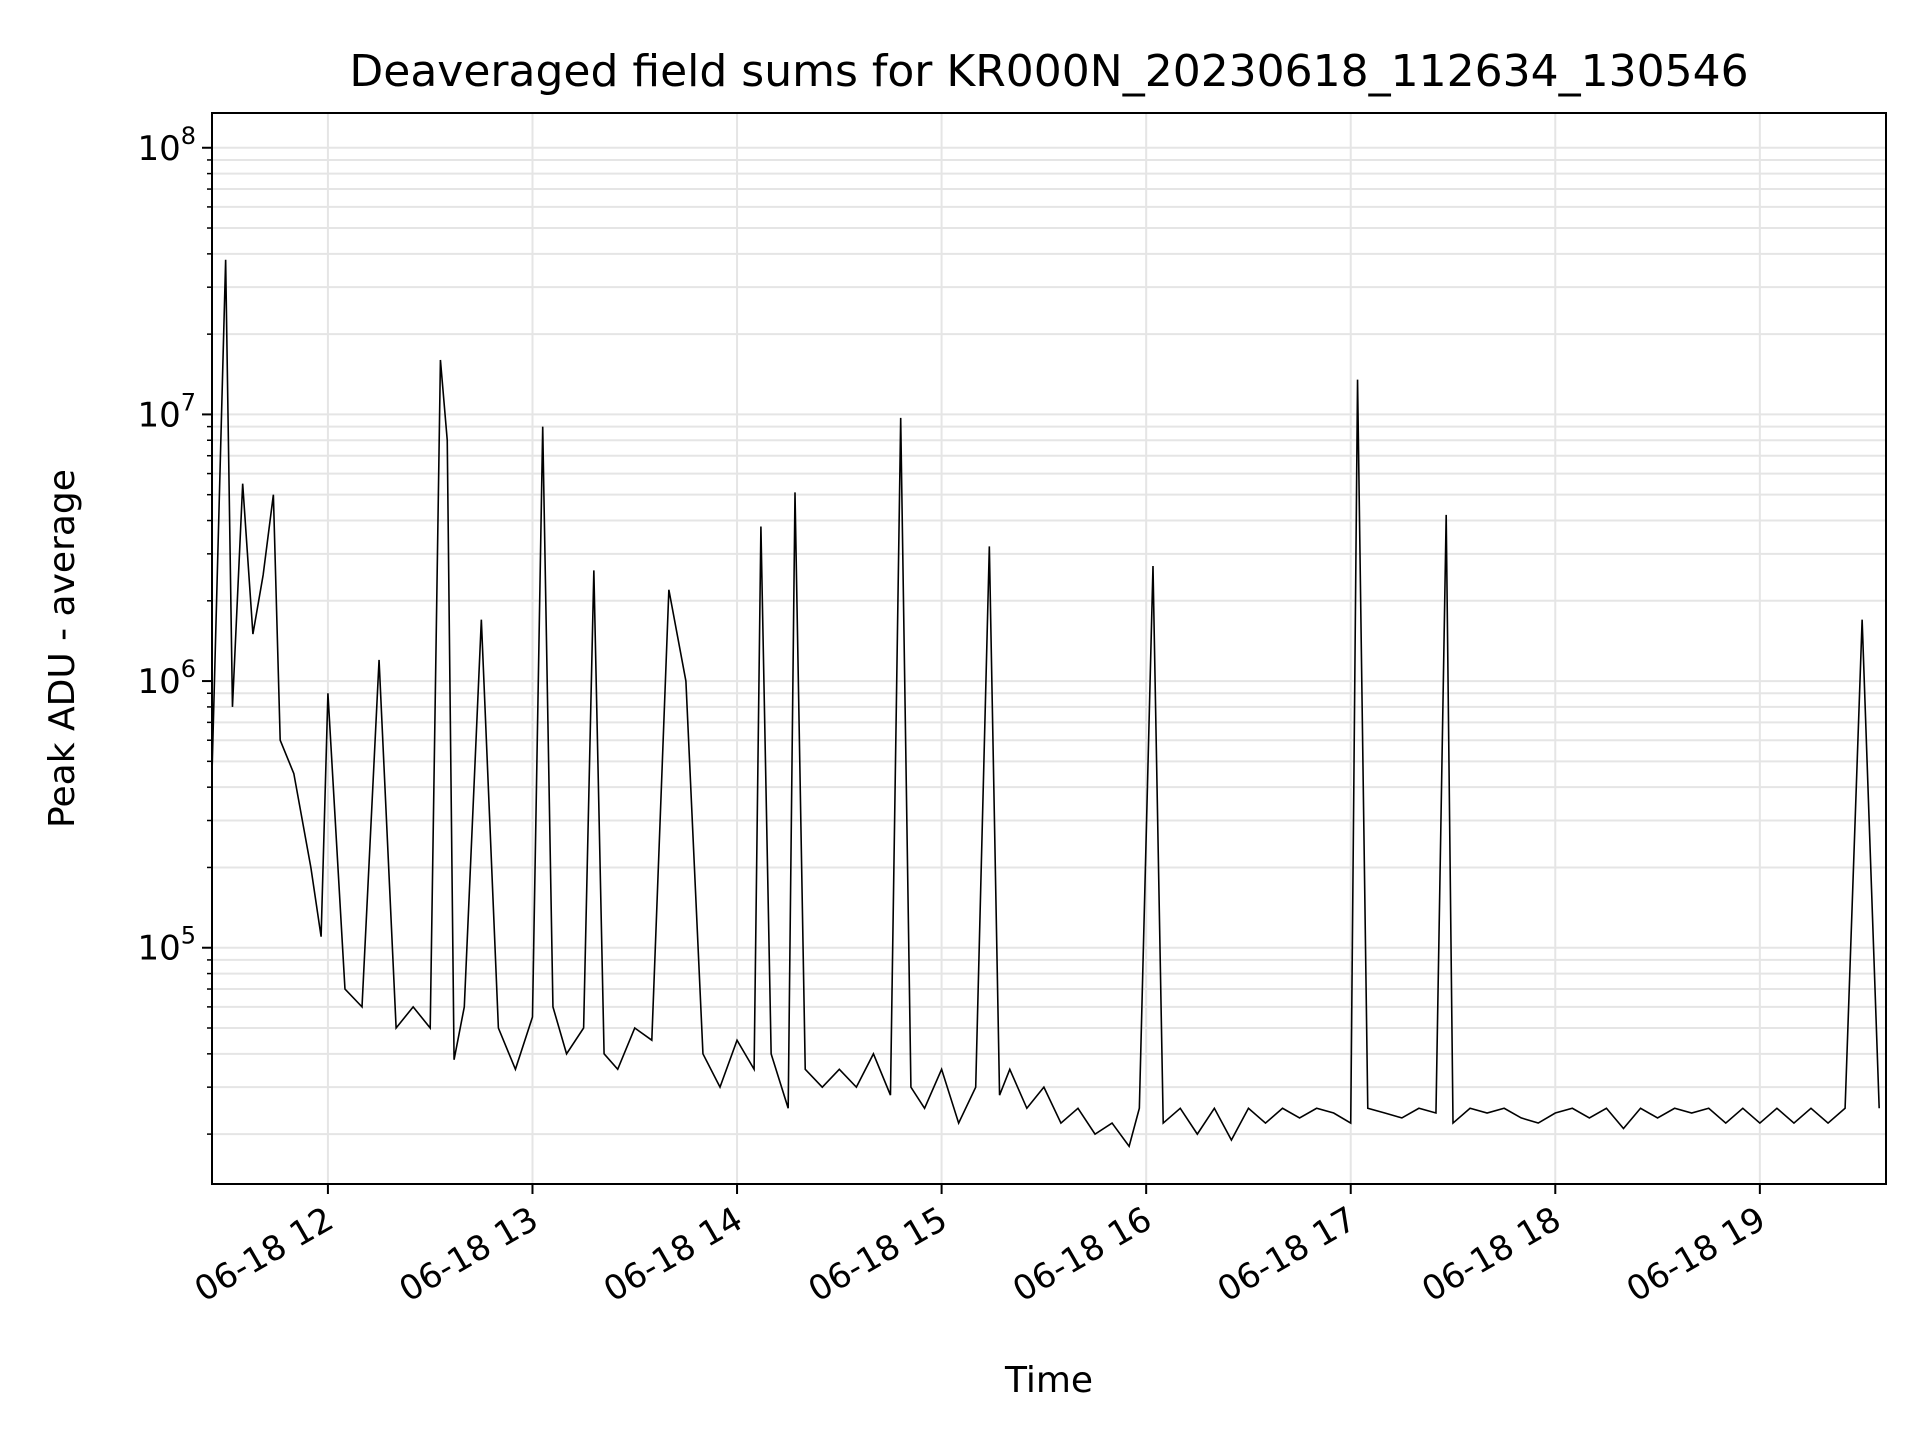  I want to click on y-tick-label: 10⁵, so click(166, 945).